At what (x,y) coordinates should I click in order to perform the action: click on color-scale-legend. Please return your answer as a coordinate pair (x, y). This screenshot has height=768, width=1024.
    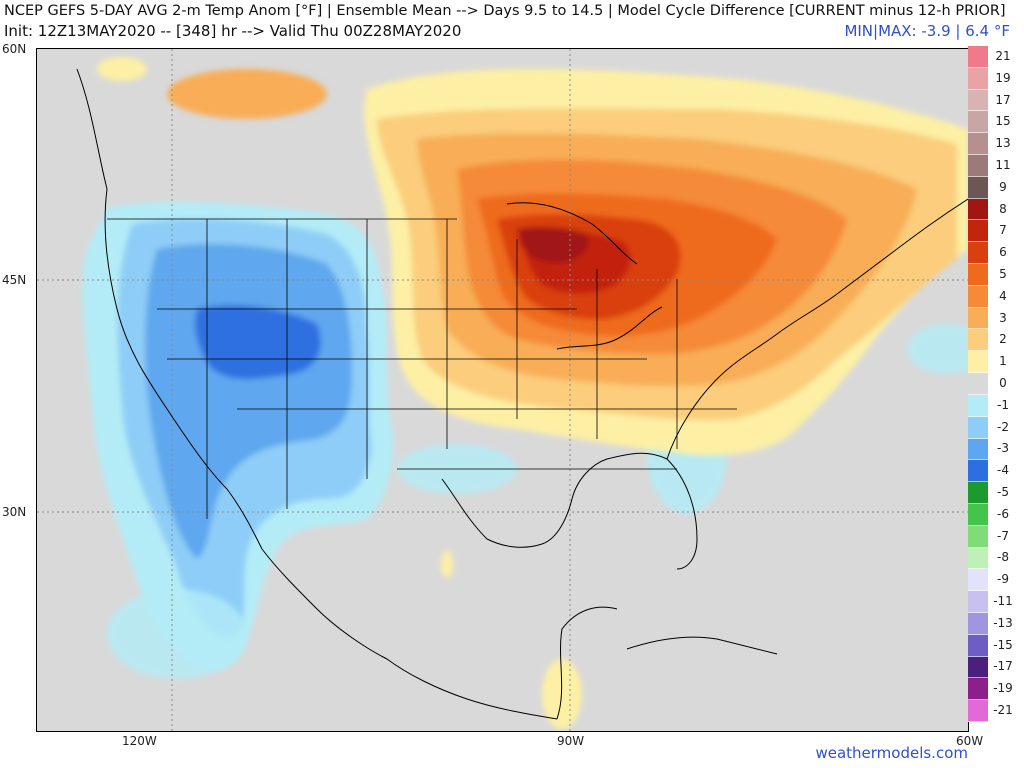
    Looking at the image, I should click on (979, 384).